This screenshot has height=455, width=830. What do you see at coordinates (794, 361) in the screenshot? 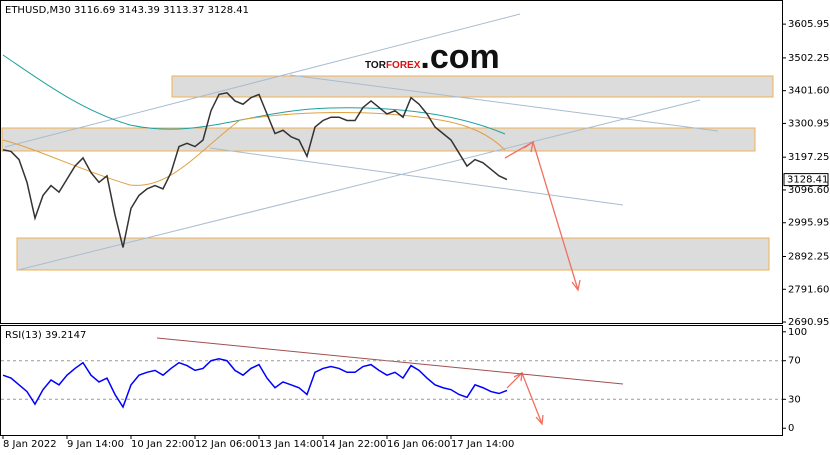
I see `y-tick-label: 70` at bounding box center [794, 361].